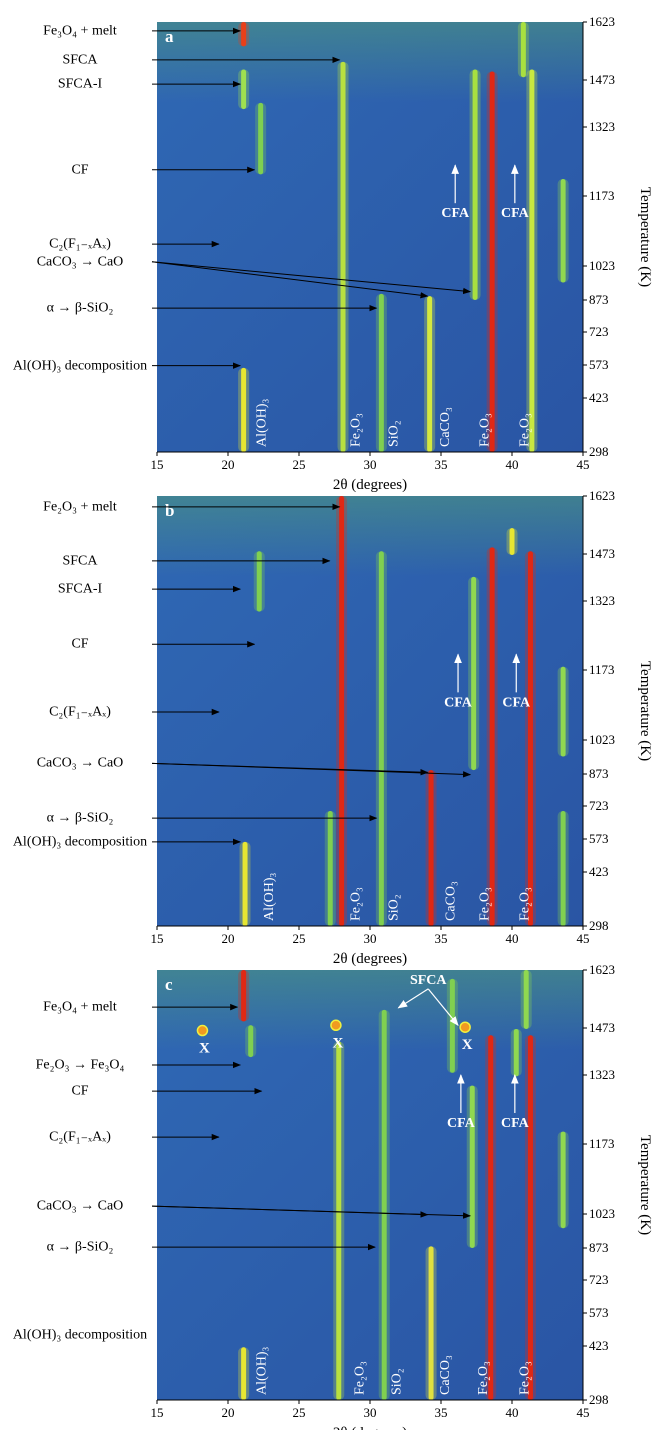 The width and height of the screenshot is (657, 1430). Describe the element at coordinates (599, 805) in the screenshot. I see `y-tick-label: 723` at that location.